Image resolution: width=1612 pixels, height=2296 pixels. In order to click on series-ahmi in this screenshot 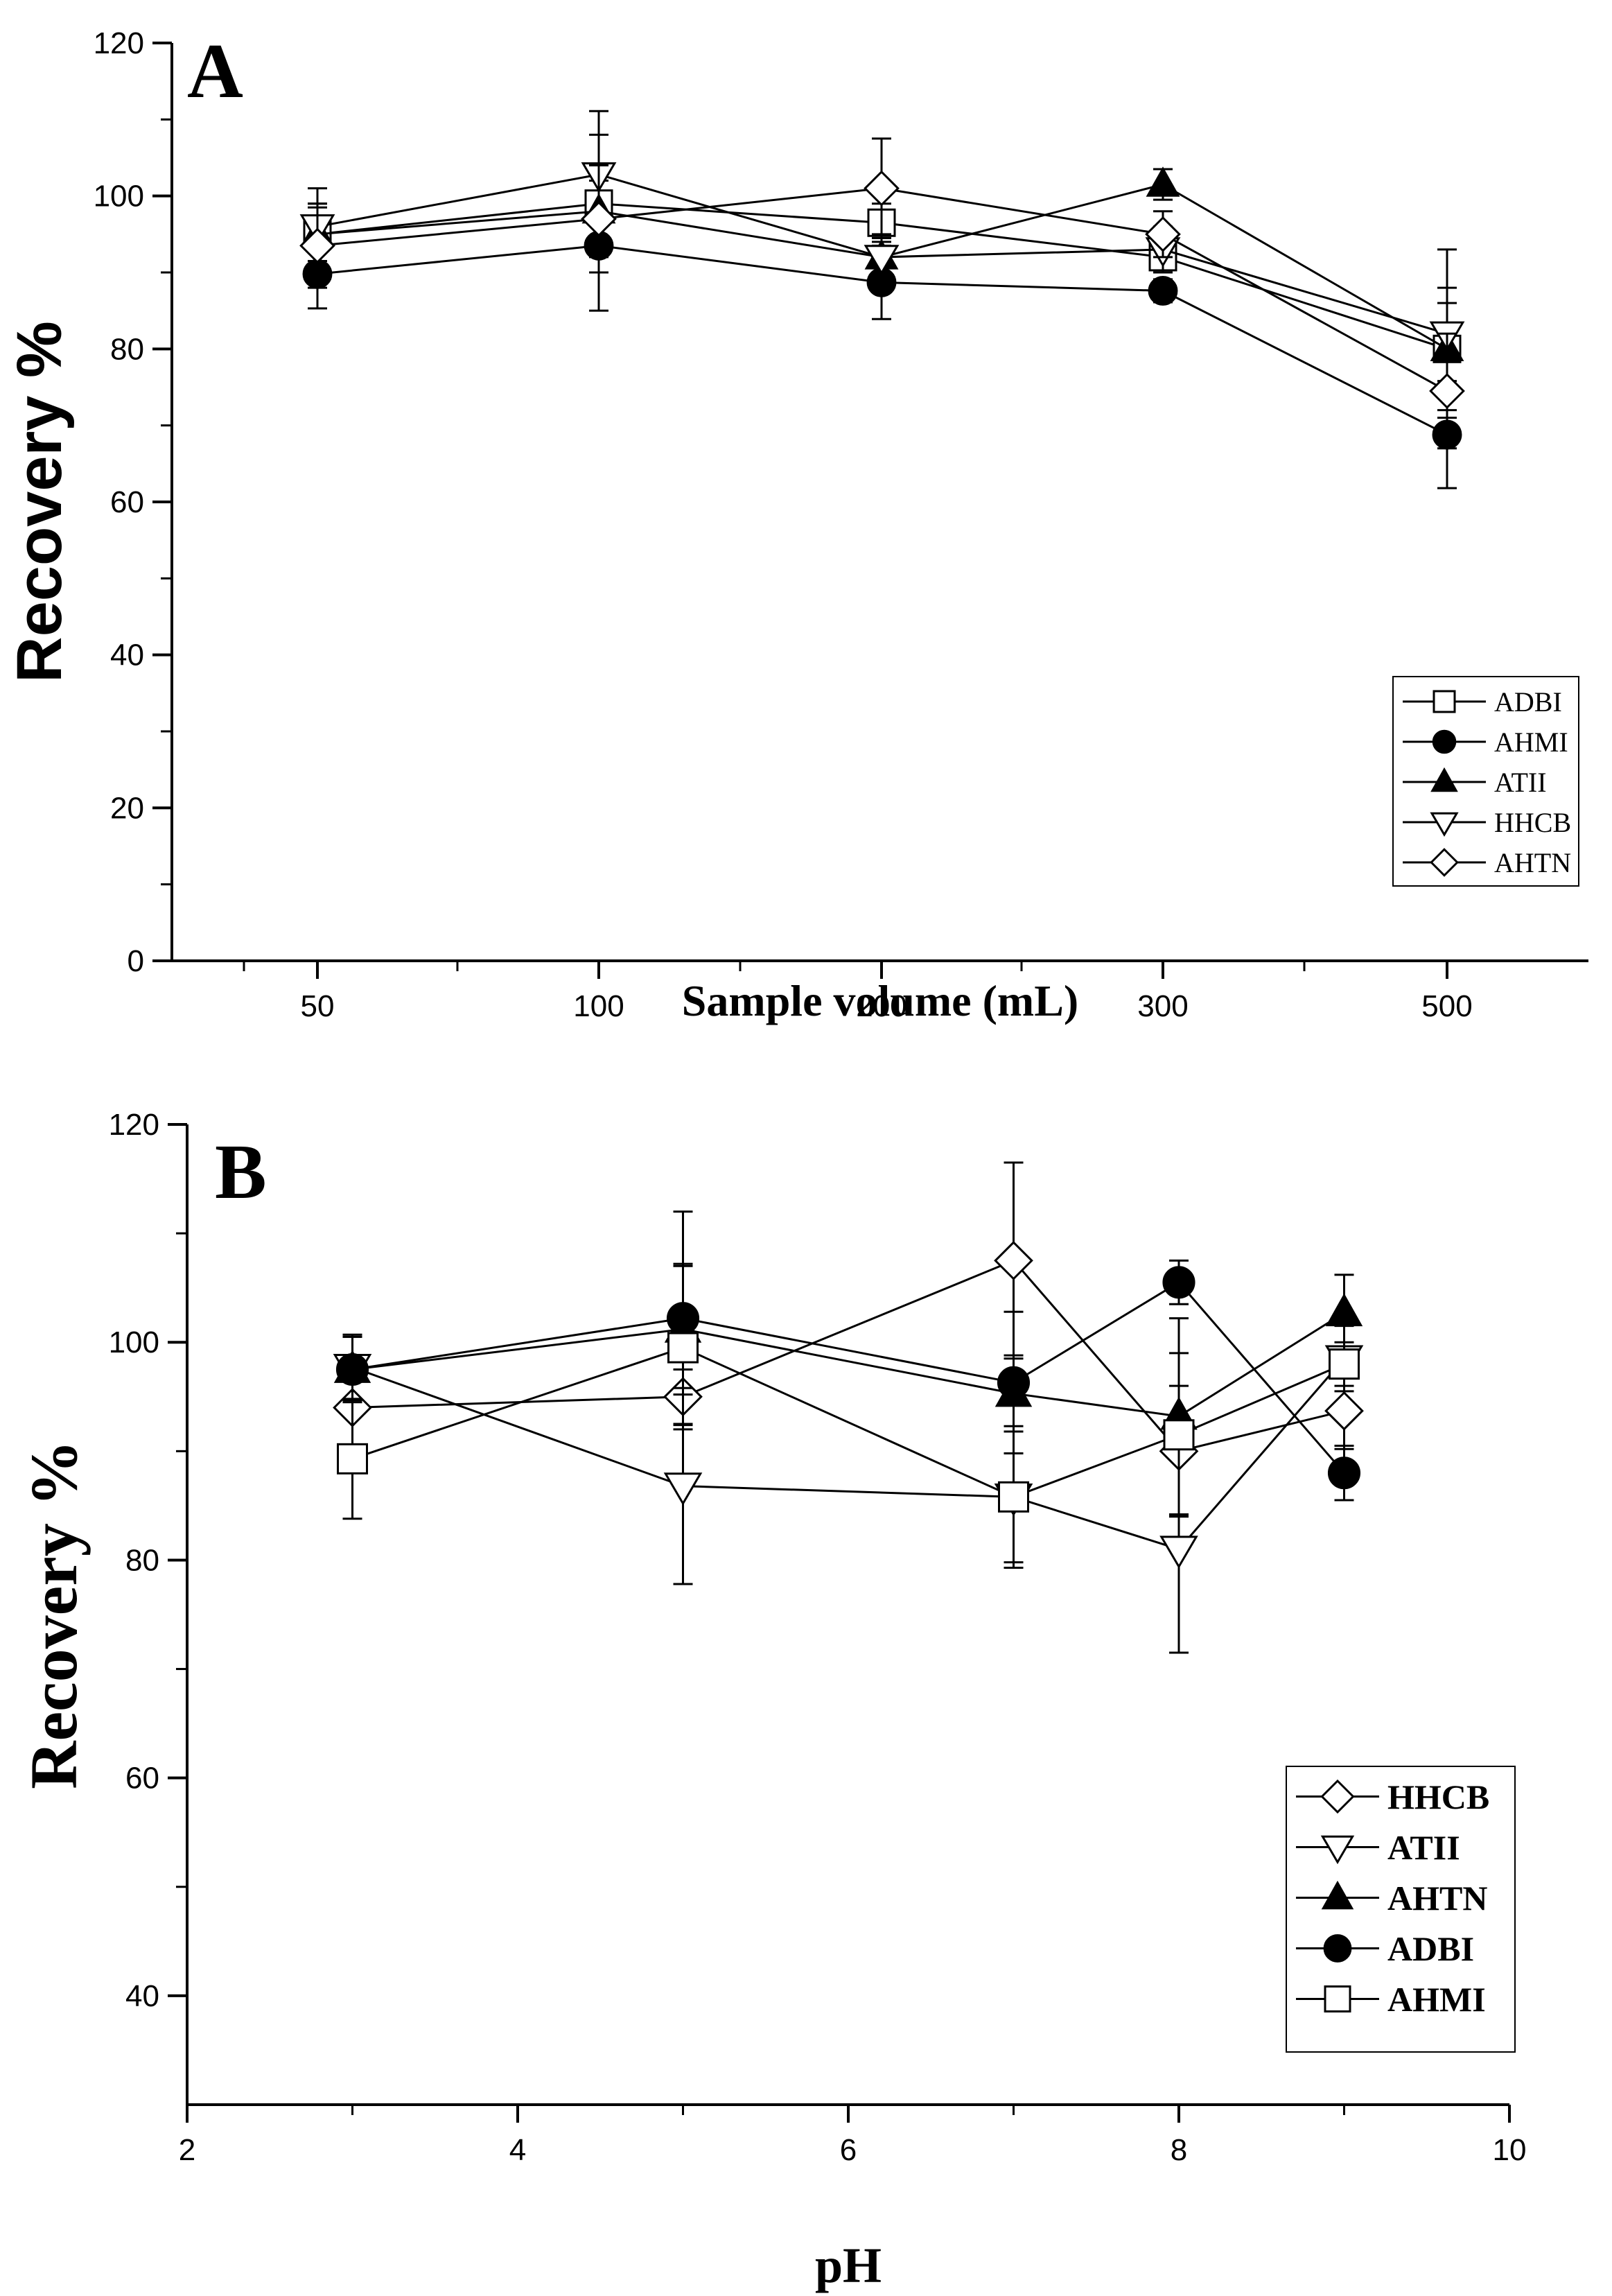, I will do `click(849, 1416)`.